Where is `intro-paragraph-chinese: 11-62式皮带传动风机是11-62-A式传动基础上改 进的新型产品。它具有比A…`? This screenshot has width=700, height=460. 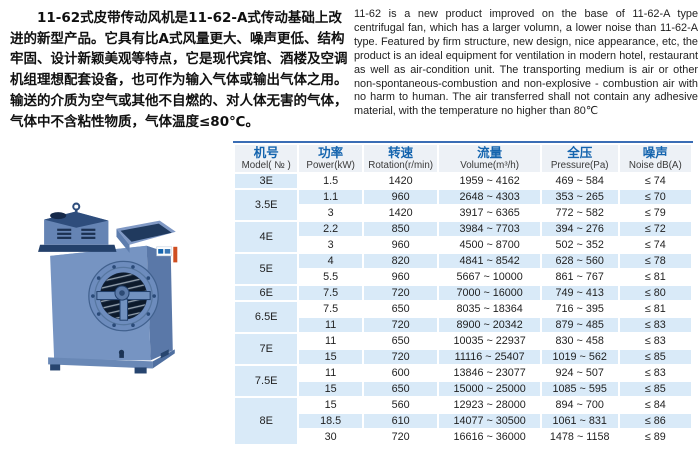
intro-paragraph-chinese: 11-62式皮带传动风机是11-62-A式传动基础上改 进的新型产品。它具有比A… is located at coordinates (179, 70).